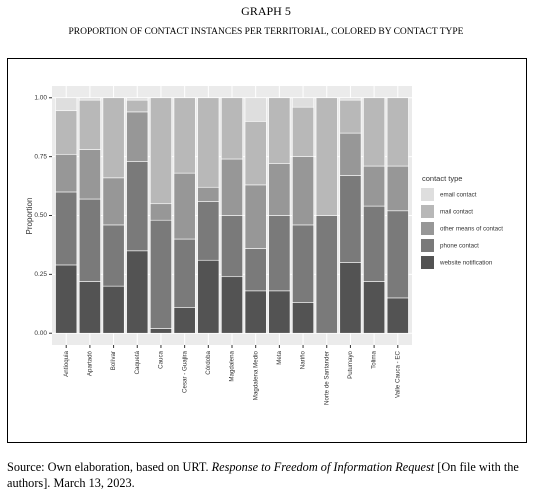 This screenshot has height=492, width=533. What do you see at coordinates (303, 359) in the screenshot?
I see `x-tick-label: Nariño` at bounding box center [303, 359].